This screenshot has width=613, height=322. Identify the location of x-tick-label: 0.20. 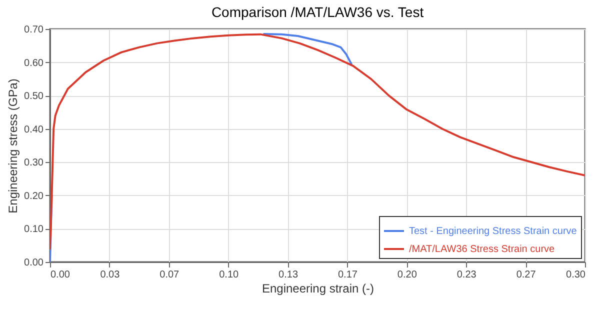
(407, 275).